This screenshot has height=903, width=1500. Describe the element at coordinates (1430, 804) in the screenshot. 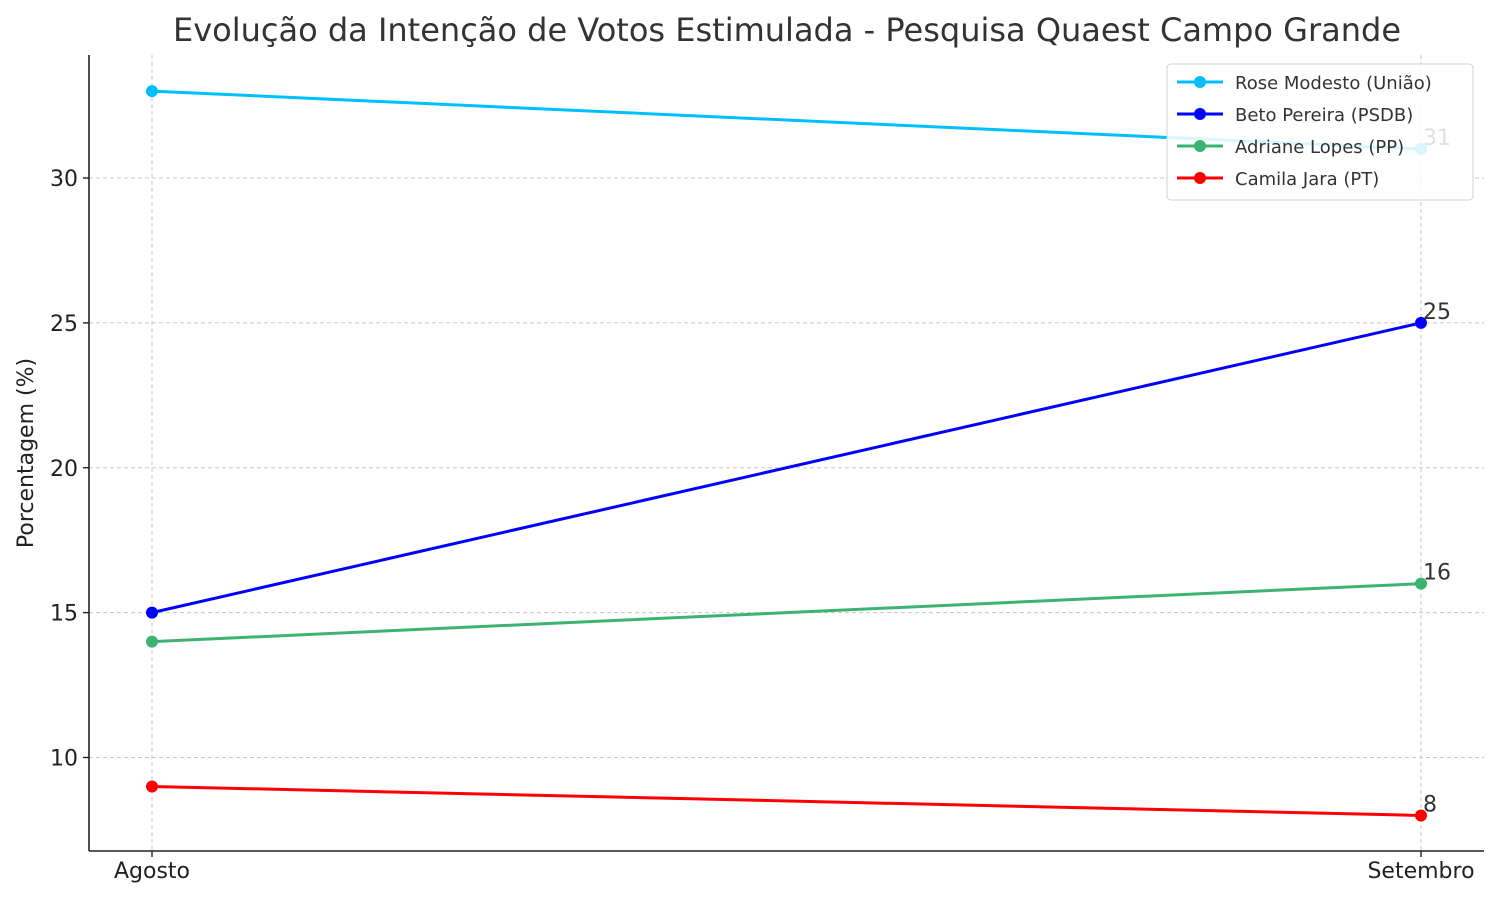

I see `data-label: 8` at that location.